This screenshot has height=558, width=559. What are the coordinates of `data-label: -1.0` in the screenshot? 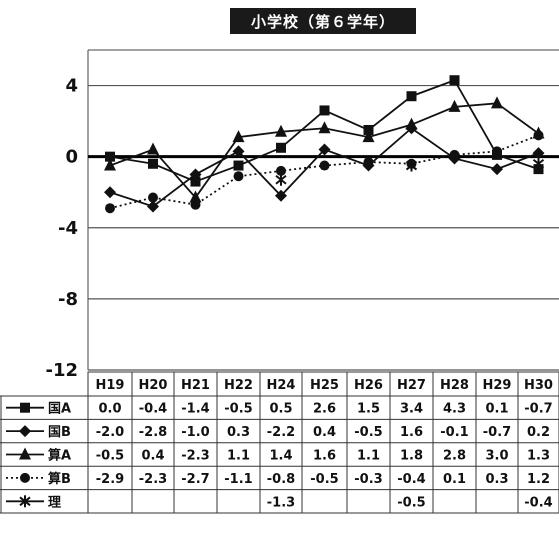 It's located at (195, 432).